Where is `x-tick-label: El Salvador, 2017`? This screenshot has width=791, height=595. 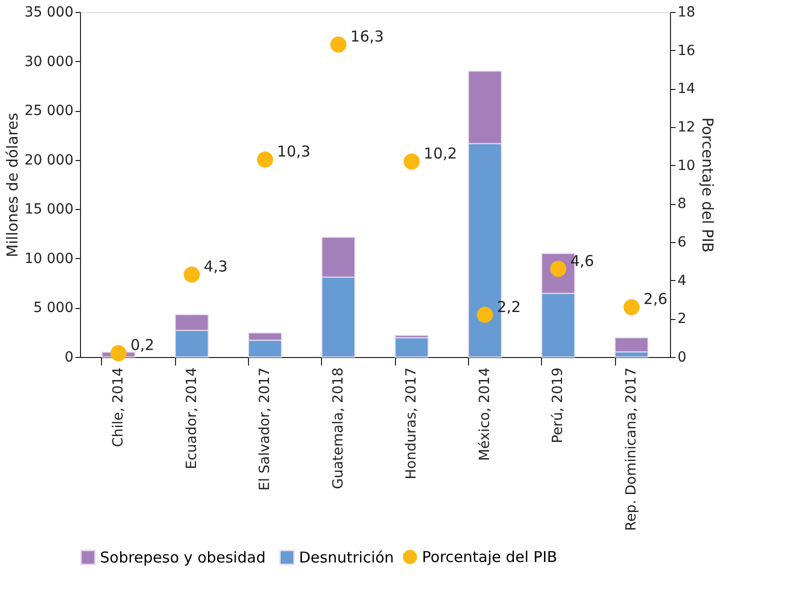
x-tick-label: El Salvador, 2017 is located at coordinates (265, 429).